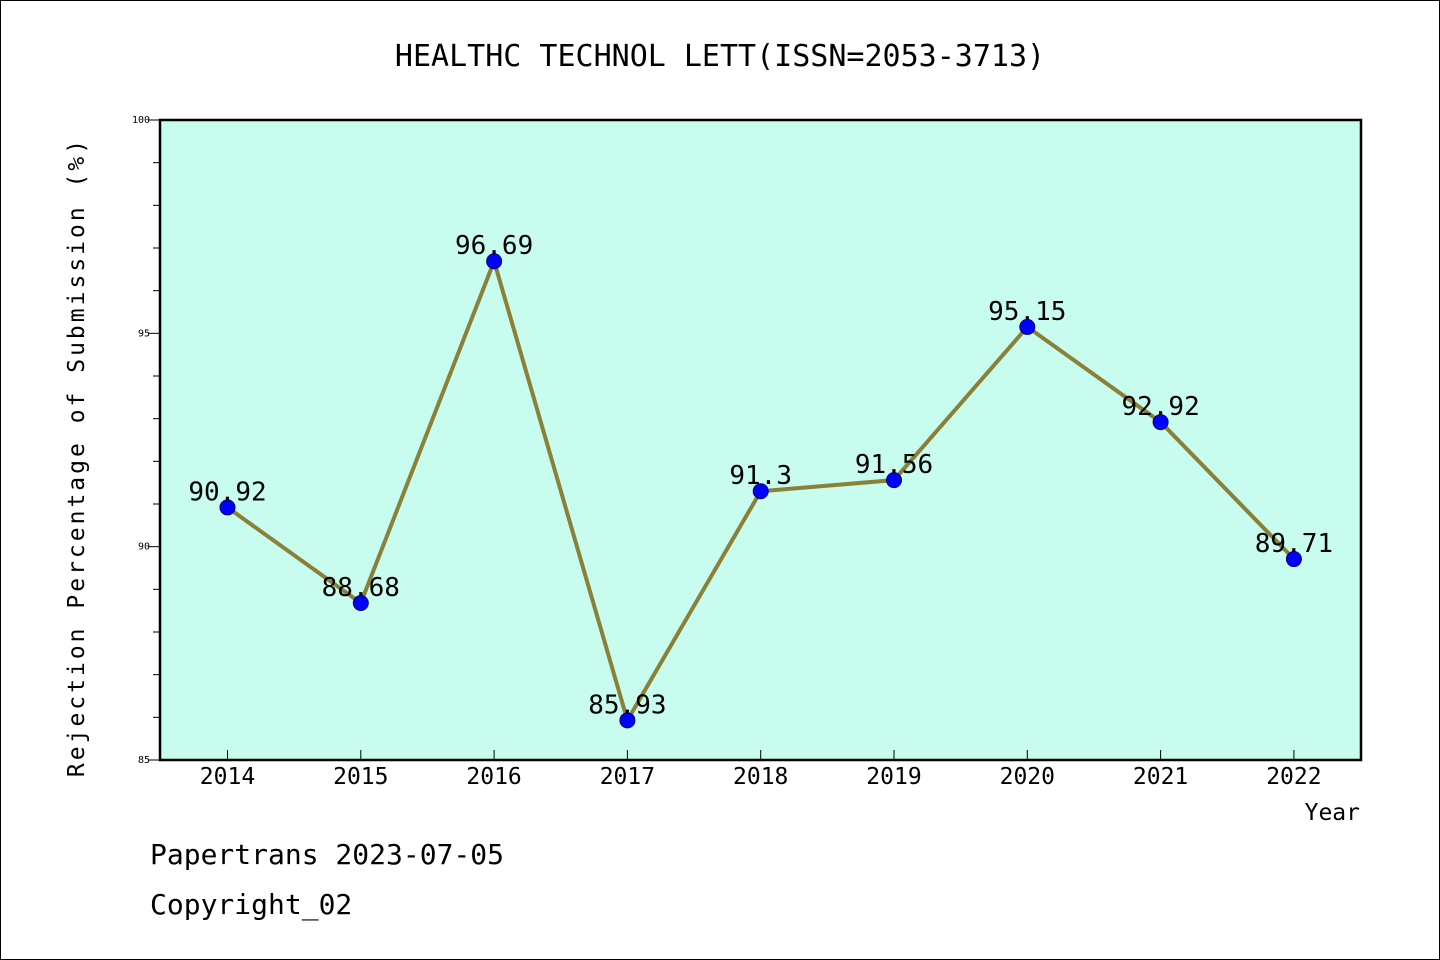 This screenshot has width=1440, height=960. Describe the element at coordinates (77, 457) in the screenshot. I see `y-axis-label: Rejection Percentage of Submission (%)` at that location.